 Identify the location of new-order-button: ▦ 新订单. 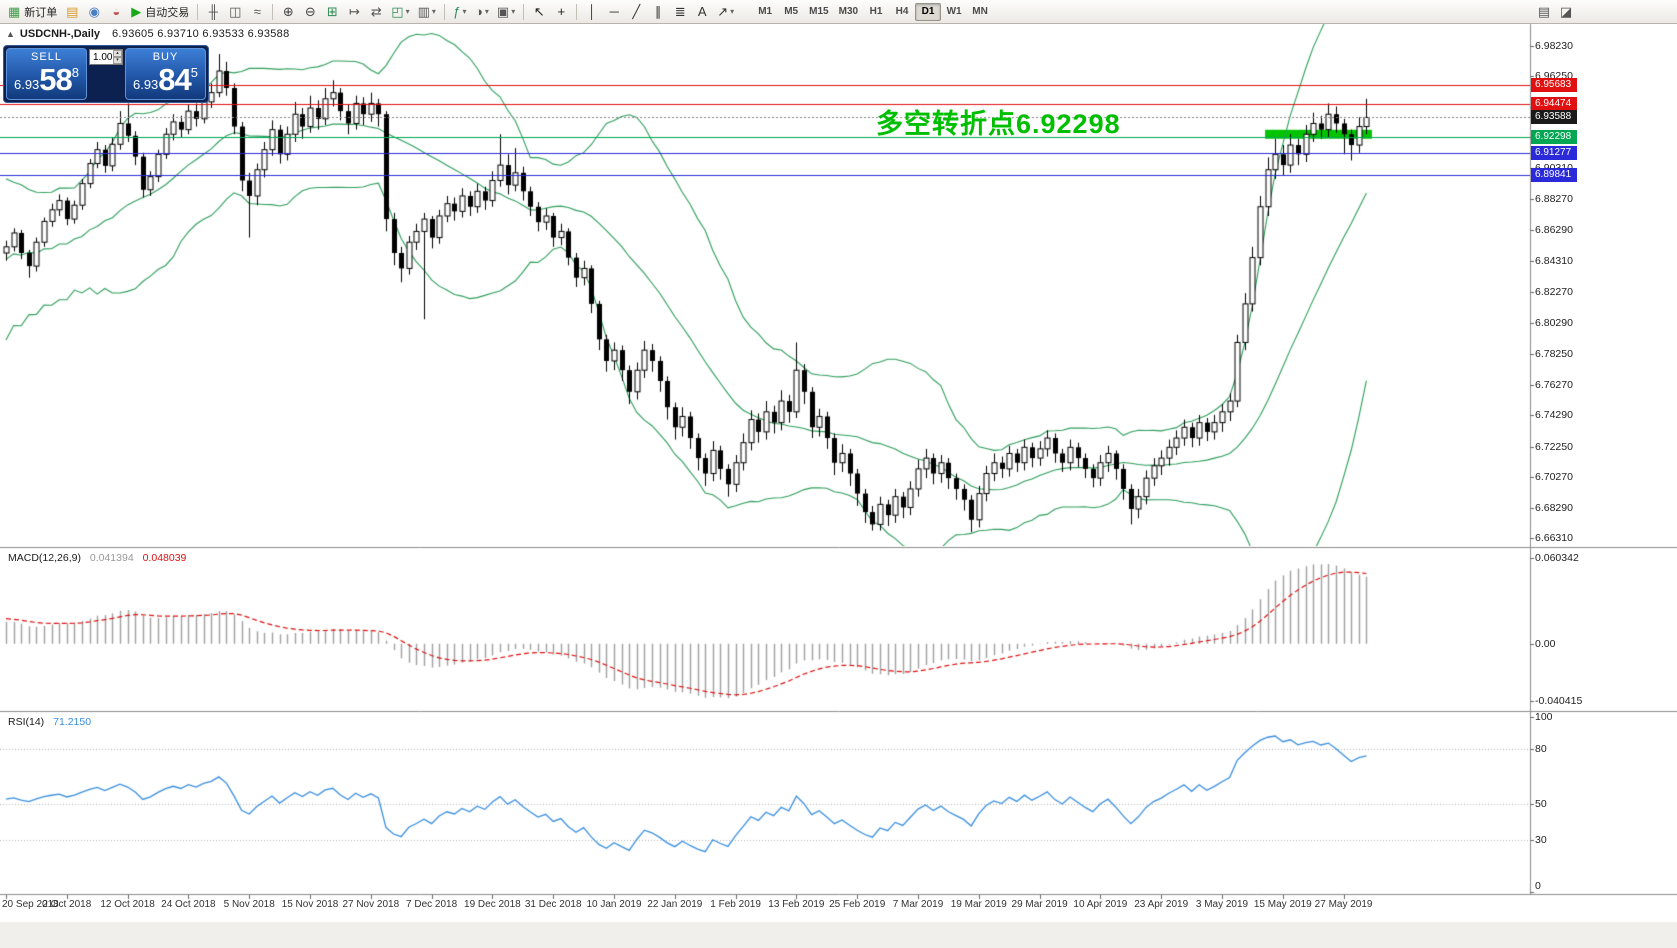
(32, 12).